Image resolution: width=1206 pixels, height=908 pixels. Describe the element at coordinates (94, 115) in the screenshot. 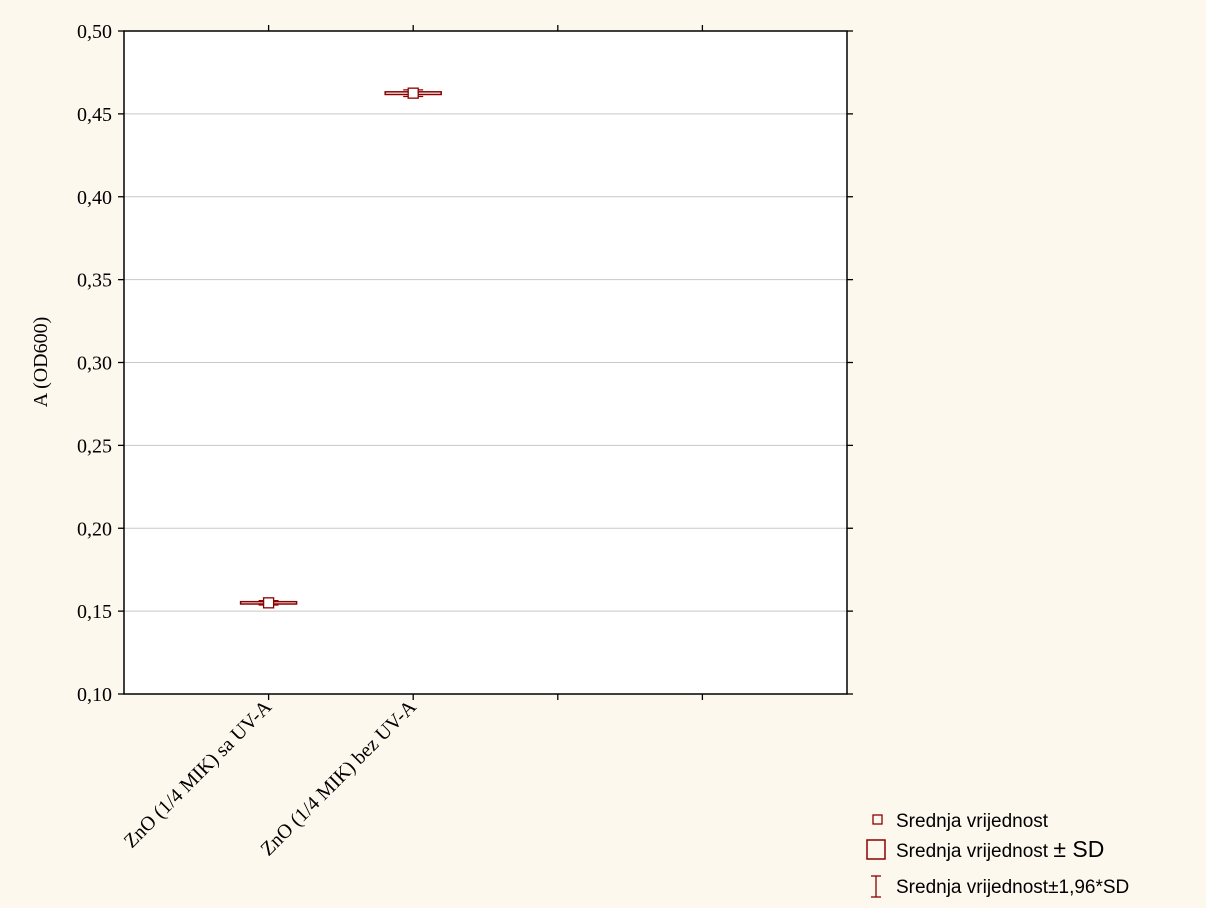

I see `y-tick-label: 0,45` at that location.